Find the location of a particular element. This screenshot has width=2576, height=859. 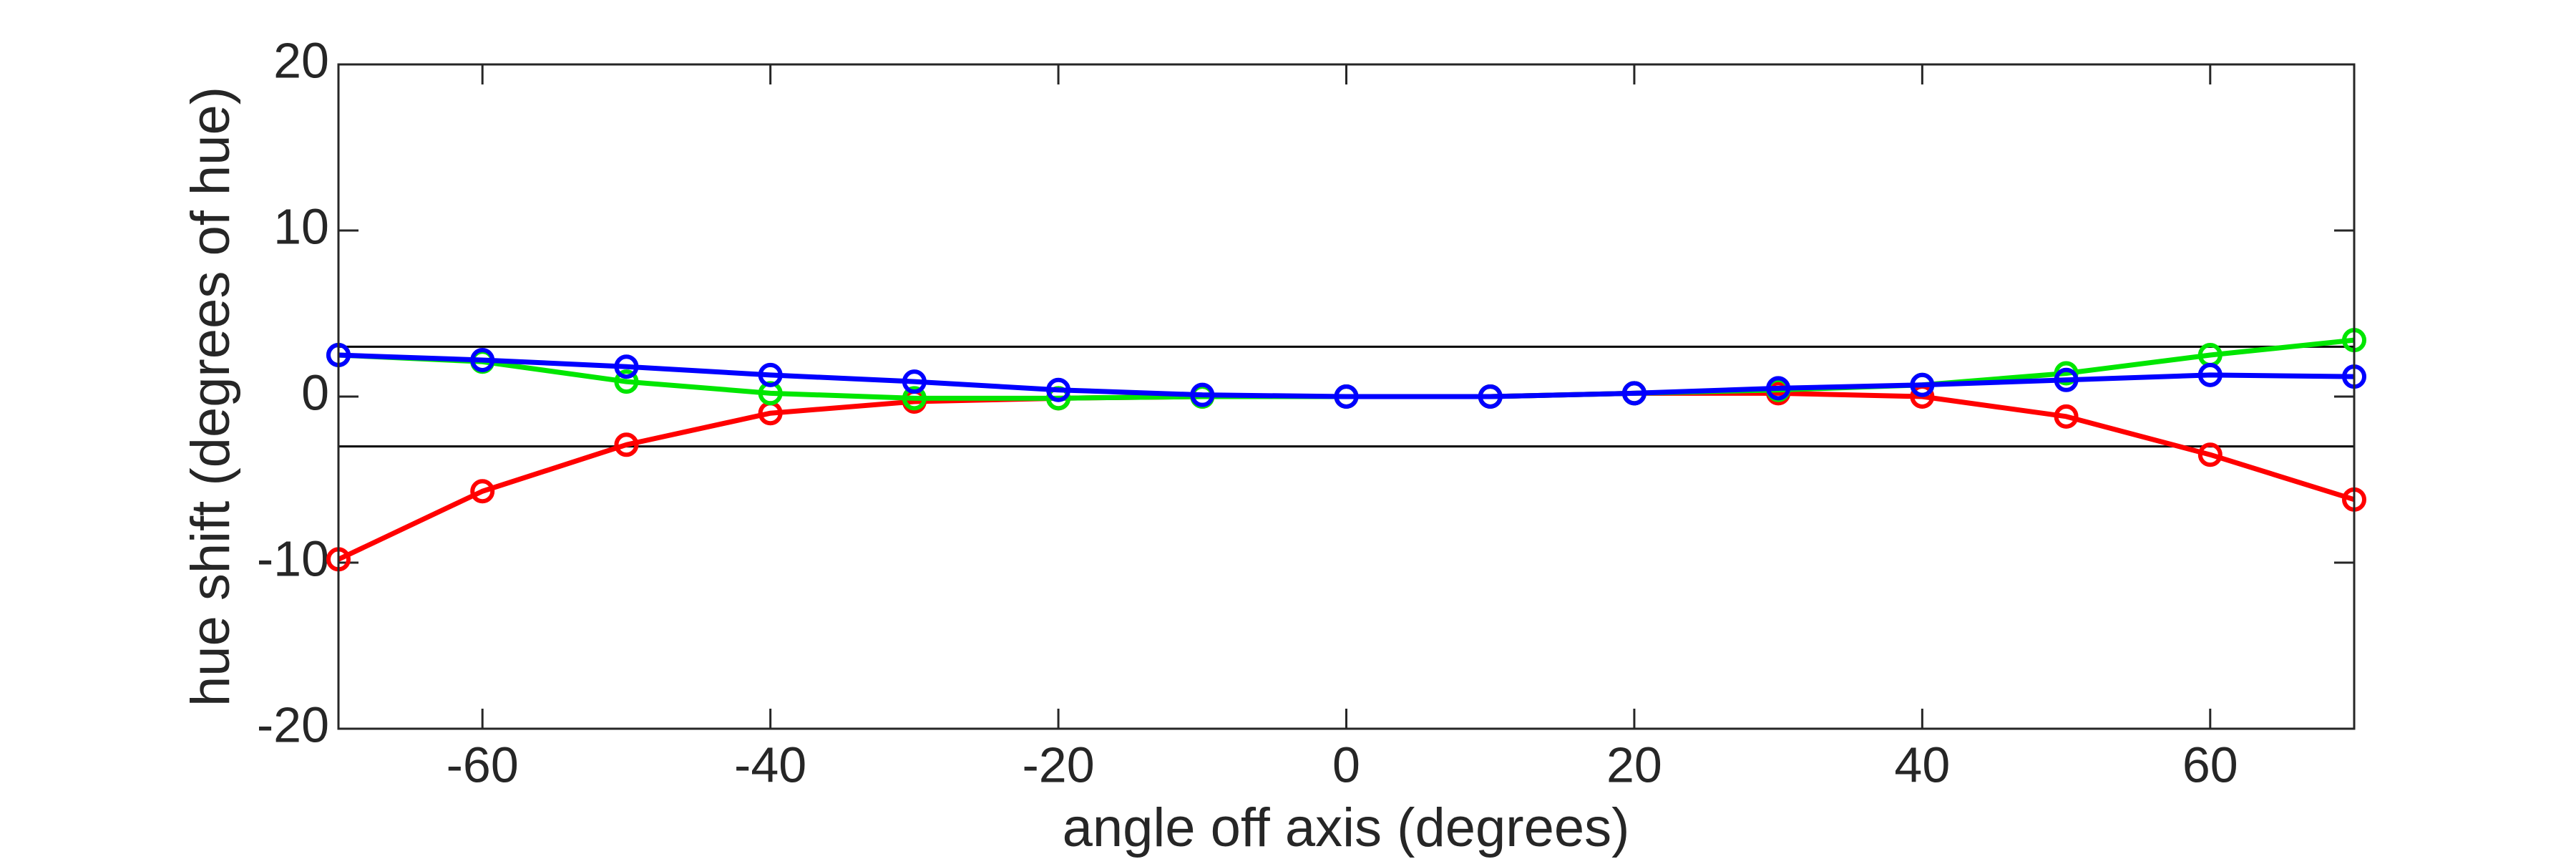

x-axis-label: angle off axis (degrees) is located at coordinates (1346, 827).